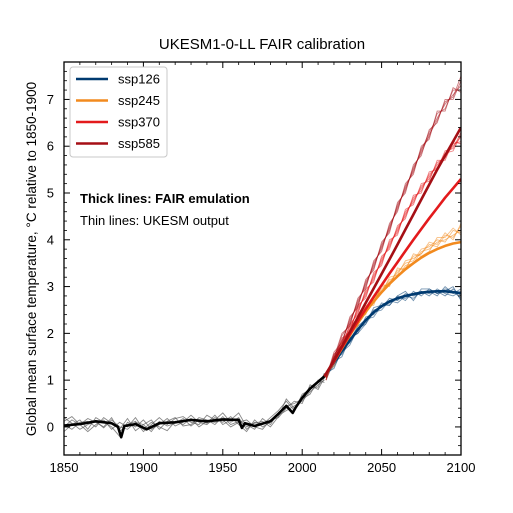 The image size is (513, 513). I want to click on annotation-thick-lines: Thick lines: FAIR emulation, so click(165, 198).